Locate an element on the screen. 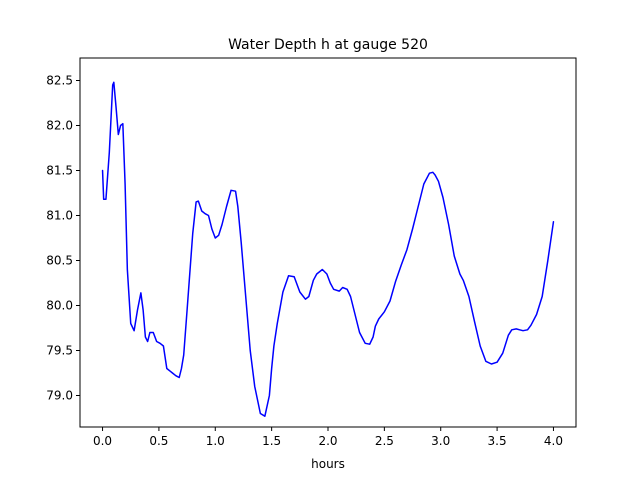  x-tick-label: 1.0 is located at coordinates (215, 441).